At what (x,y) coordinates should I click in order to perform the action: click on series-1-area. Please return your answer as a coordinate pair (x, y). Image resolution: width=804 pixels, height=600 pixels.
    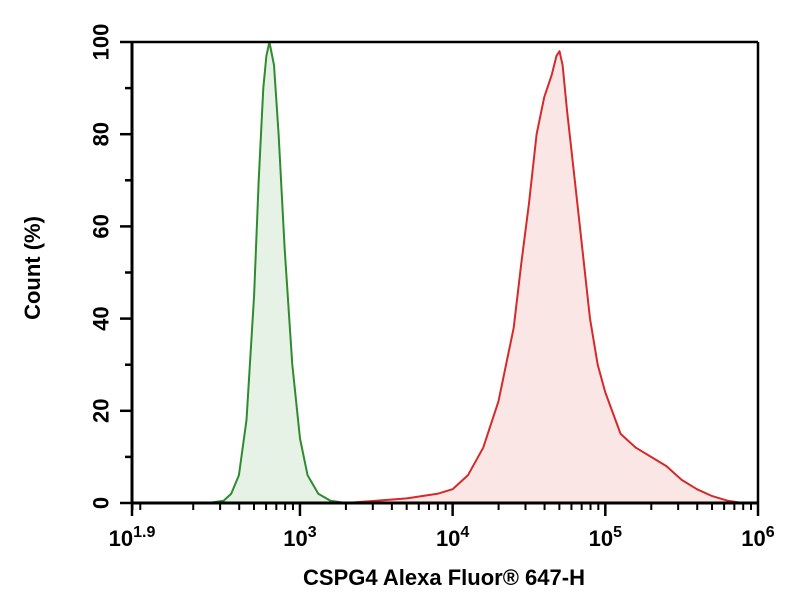
    Looking at the image, I should click on (277, 272).